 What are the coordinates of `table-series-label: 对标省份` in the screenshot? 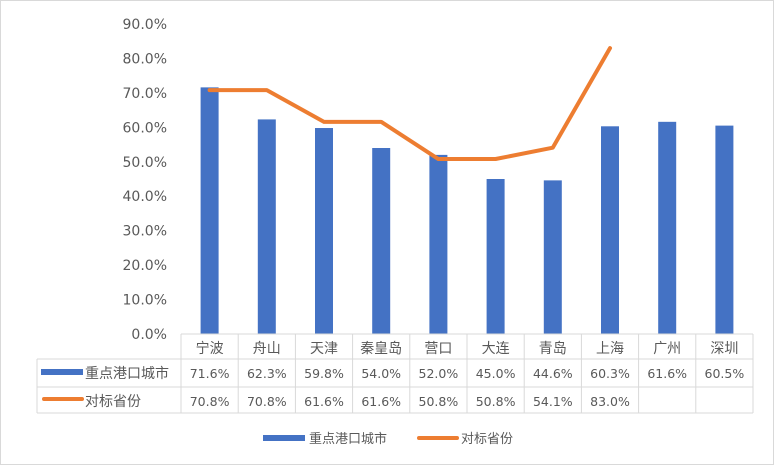 It's located at (113, 402).